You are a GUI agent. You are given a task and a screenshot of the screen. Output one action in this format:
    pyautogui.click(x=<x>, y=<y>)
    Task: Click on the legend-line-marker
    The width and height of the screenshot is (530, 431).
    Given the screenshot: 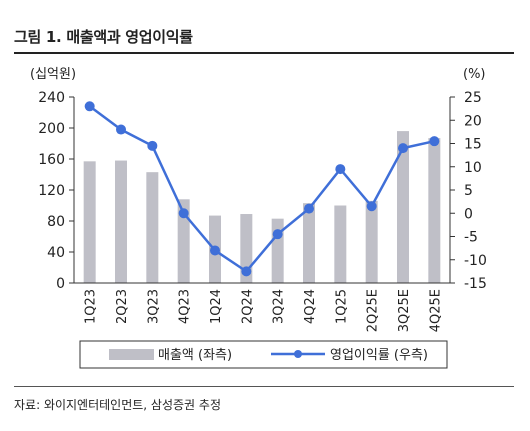 What is the action you would take?
    pyautogui.click(x=298, y=354)
    